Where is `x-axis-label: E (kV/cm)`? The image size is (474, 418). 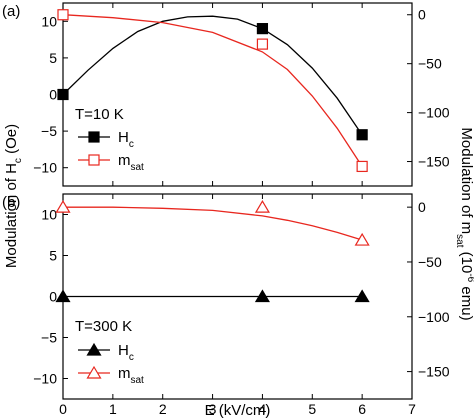 x-axis-label: E (kV/cm) is located at coordinates (238, 410).